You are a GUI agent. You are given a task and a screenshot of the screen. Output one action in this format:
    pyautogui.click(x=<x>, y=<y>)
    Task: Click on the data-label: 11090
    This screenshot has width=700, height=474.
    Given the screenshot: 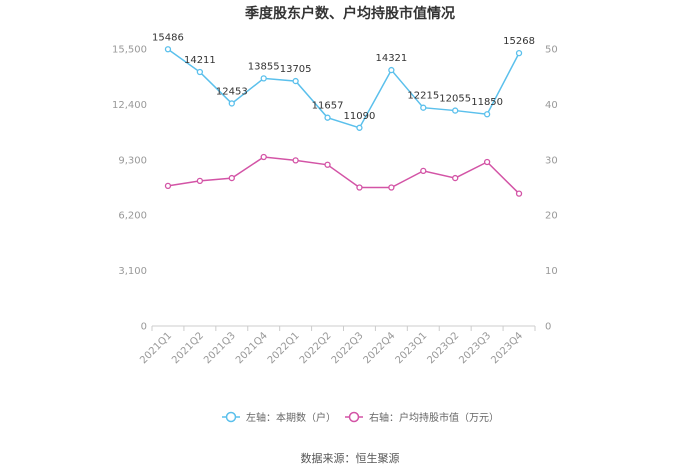 What is the action you would take?
    pyautogui.click(x=360, y=116)
    